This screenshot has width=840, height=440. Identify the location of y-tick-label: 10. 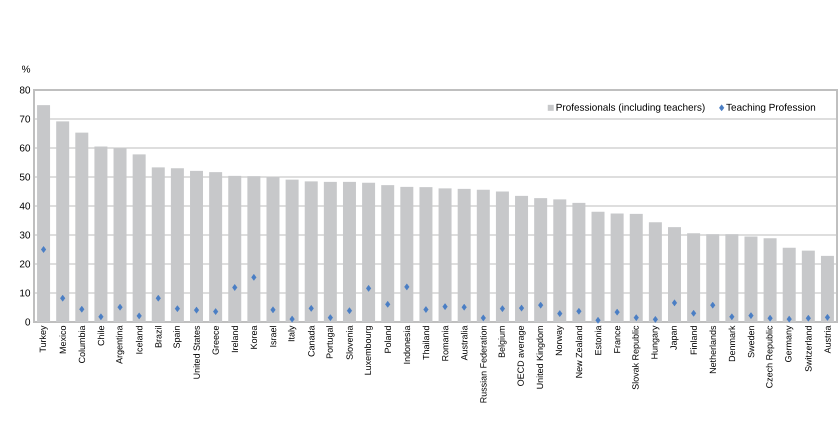
(25, 293).